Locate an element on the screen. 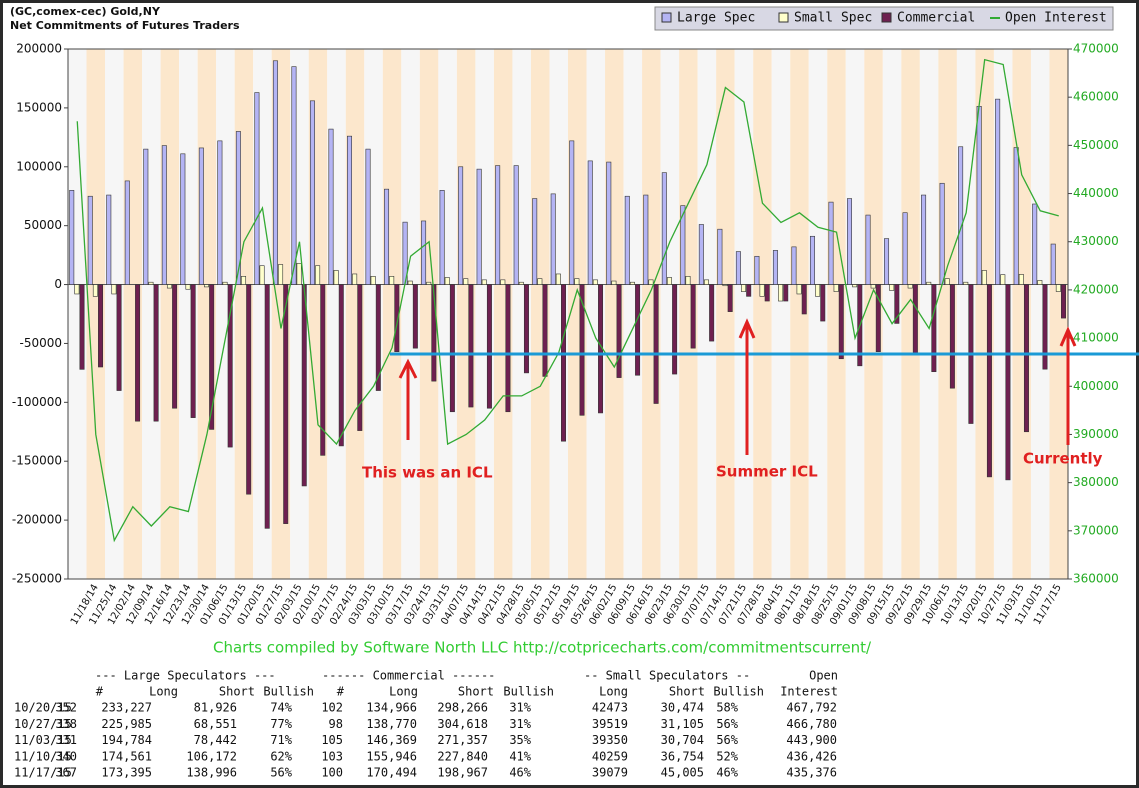  table-cell: 31,105 is located at coordinates (682, 724).